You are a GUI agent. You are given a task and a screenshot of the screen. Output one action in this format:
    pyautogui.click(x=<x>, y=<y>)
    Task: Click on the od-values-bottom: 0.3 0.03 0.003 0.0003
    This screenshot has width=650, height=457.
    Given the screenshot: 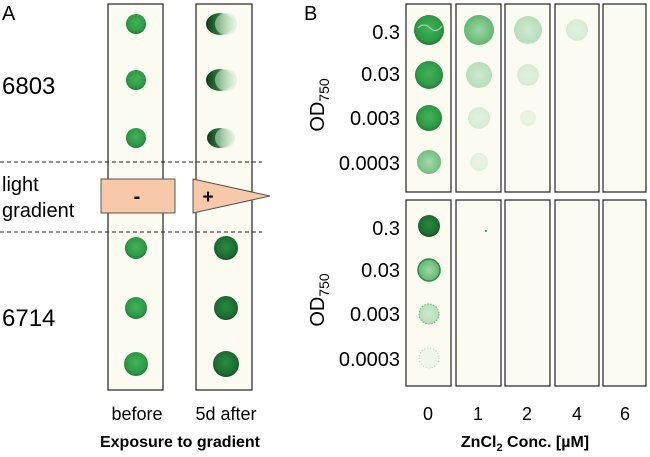 What is the action you would take?
    pyautogui.click(x=369, y=294)
    